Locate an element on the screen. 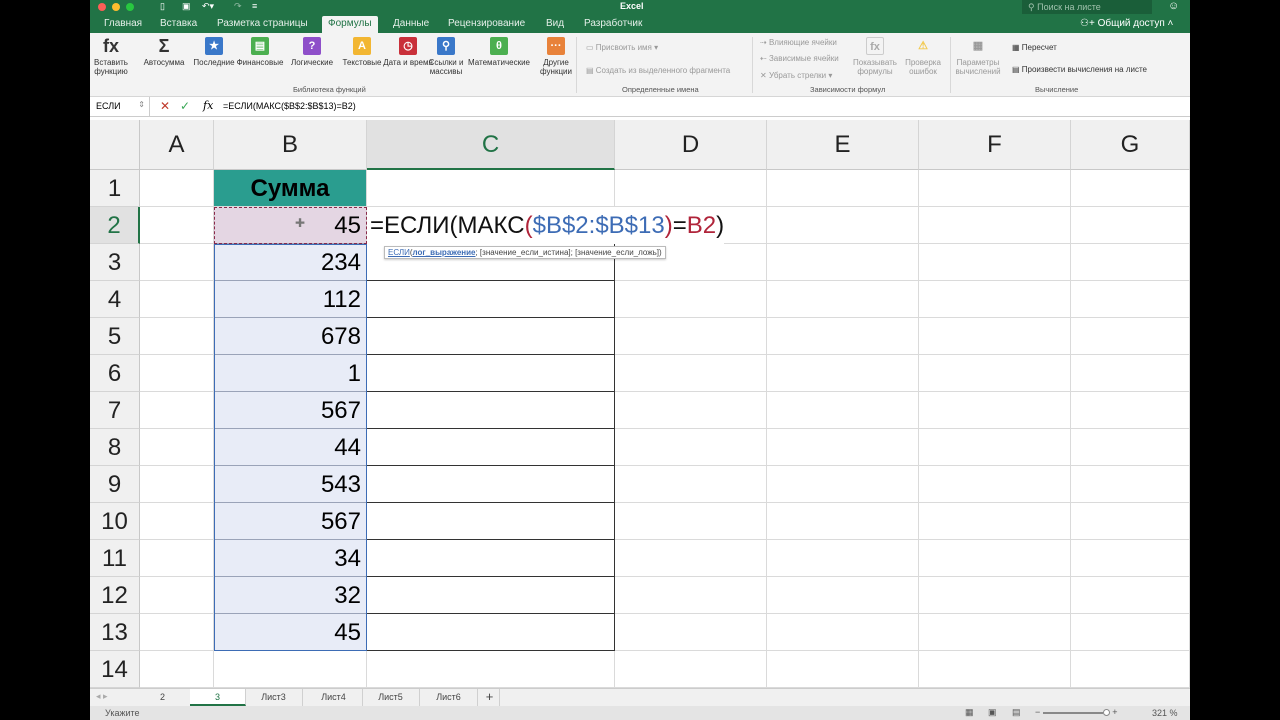 Image resolution: width=1280 pixels, height=720 pixels. cell-A13 is located at coordinates (177, 632).